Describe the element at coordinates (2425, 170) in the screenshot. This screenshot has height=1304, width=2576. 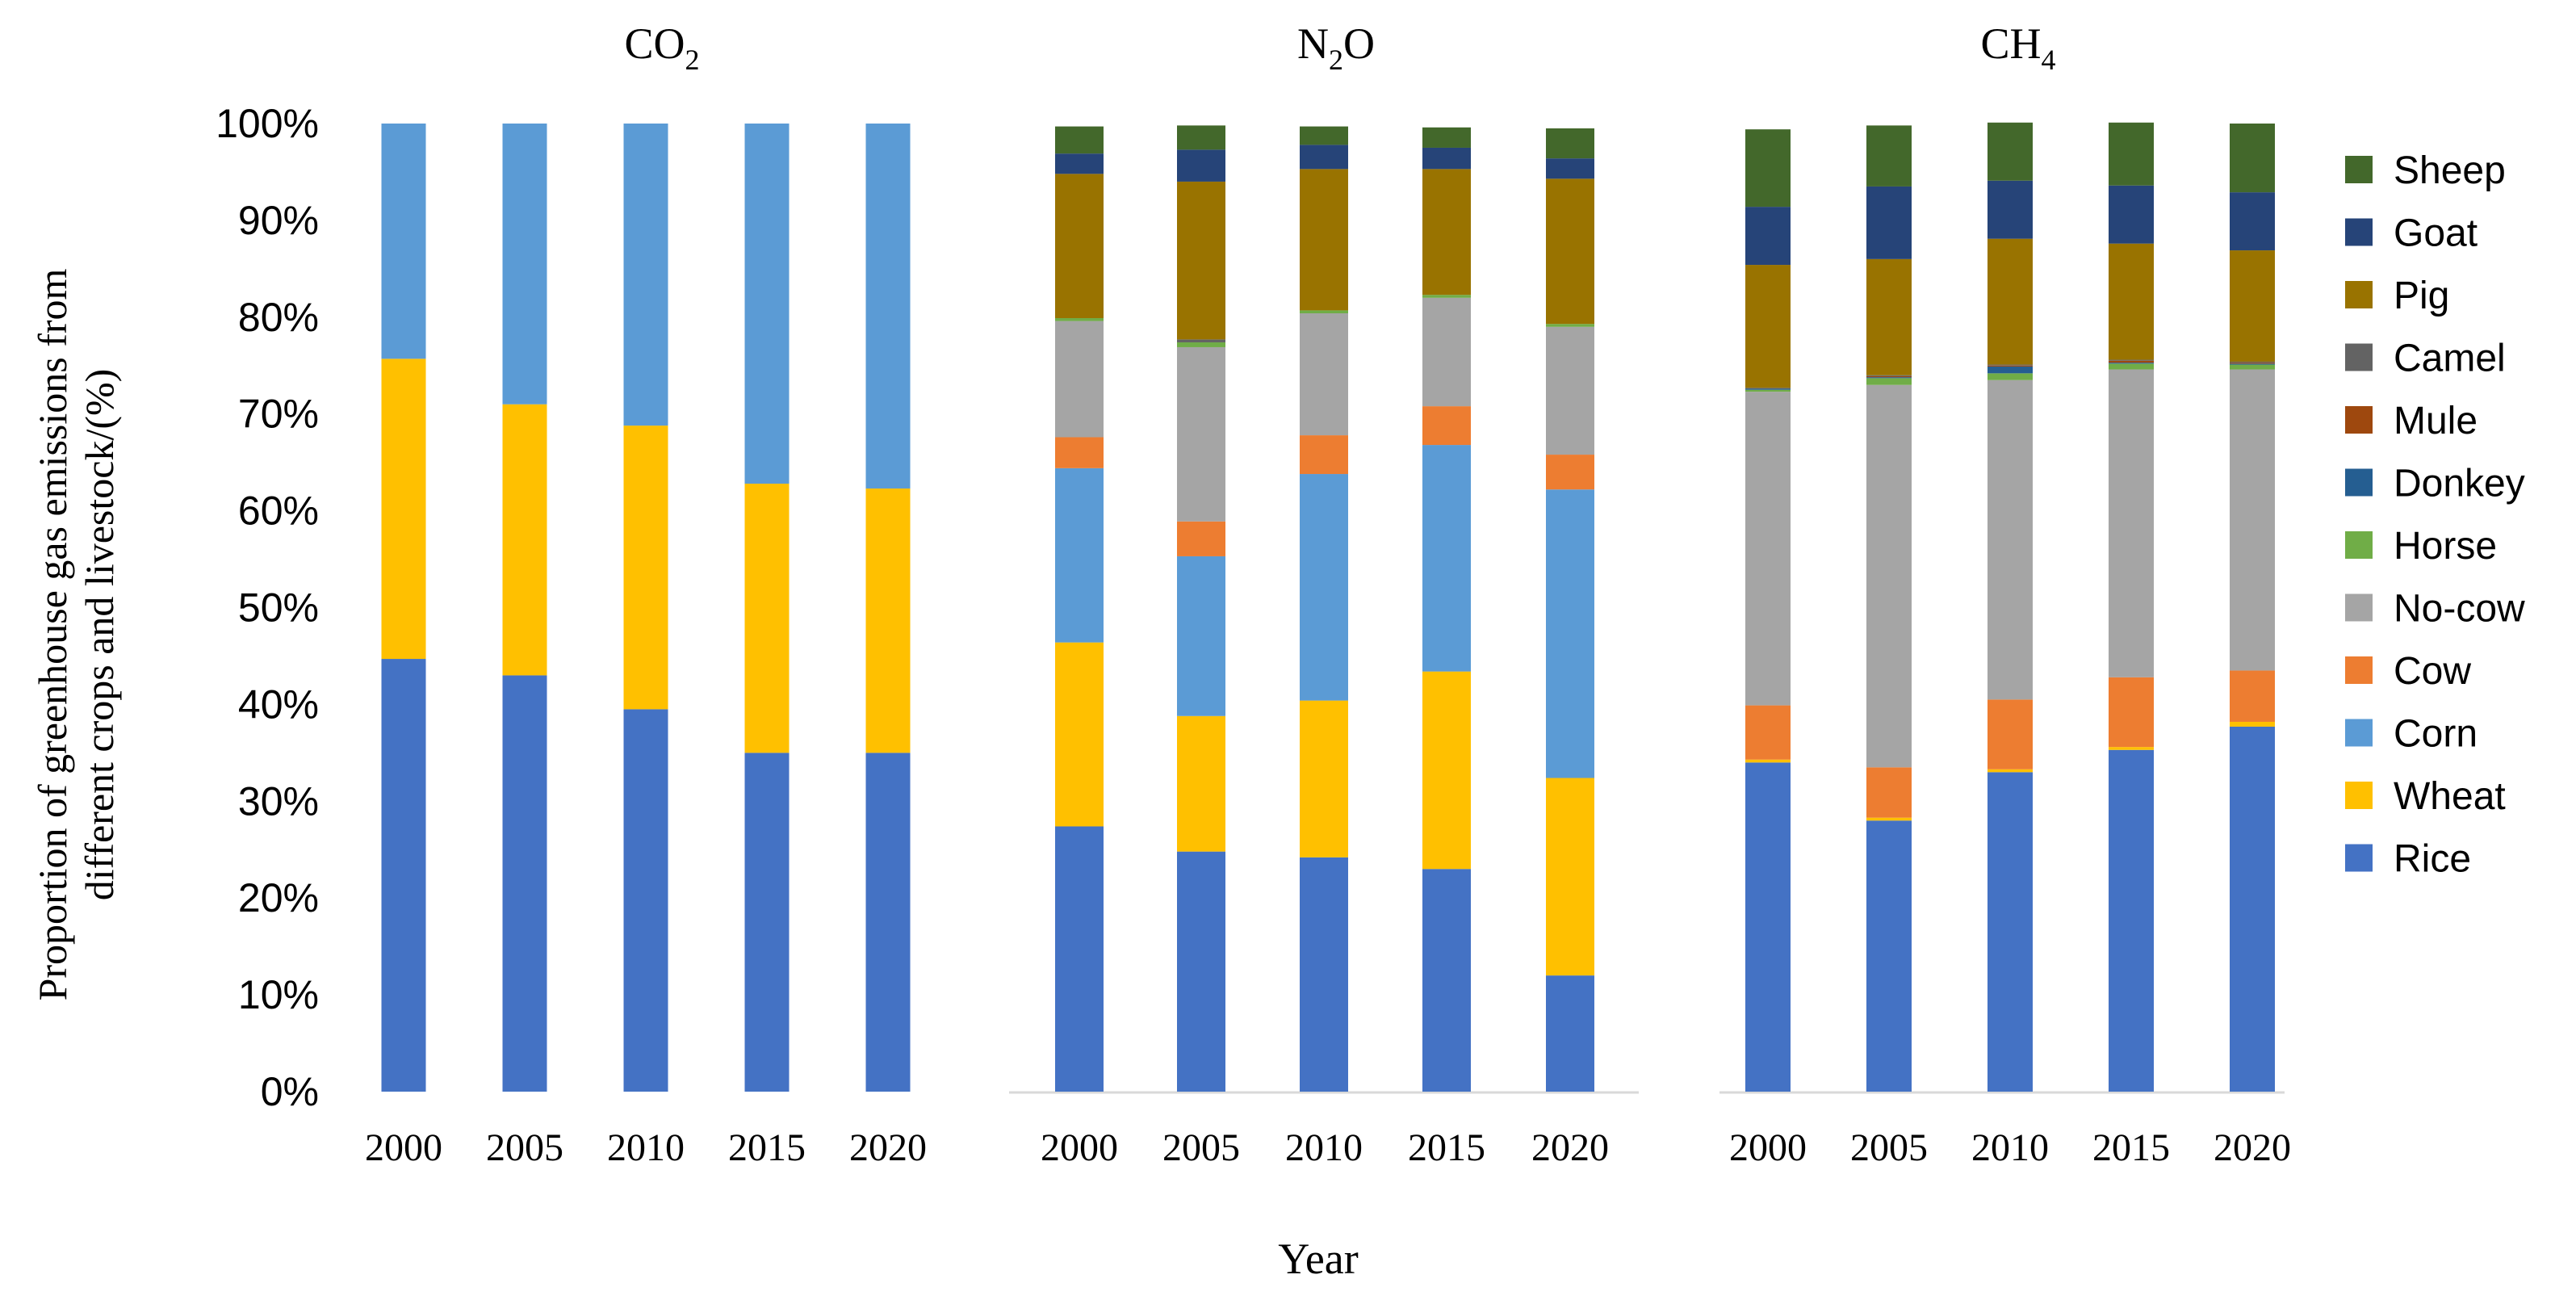
I see `legend-item-sheep: Sheep` at that location.